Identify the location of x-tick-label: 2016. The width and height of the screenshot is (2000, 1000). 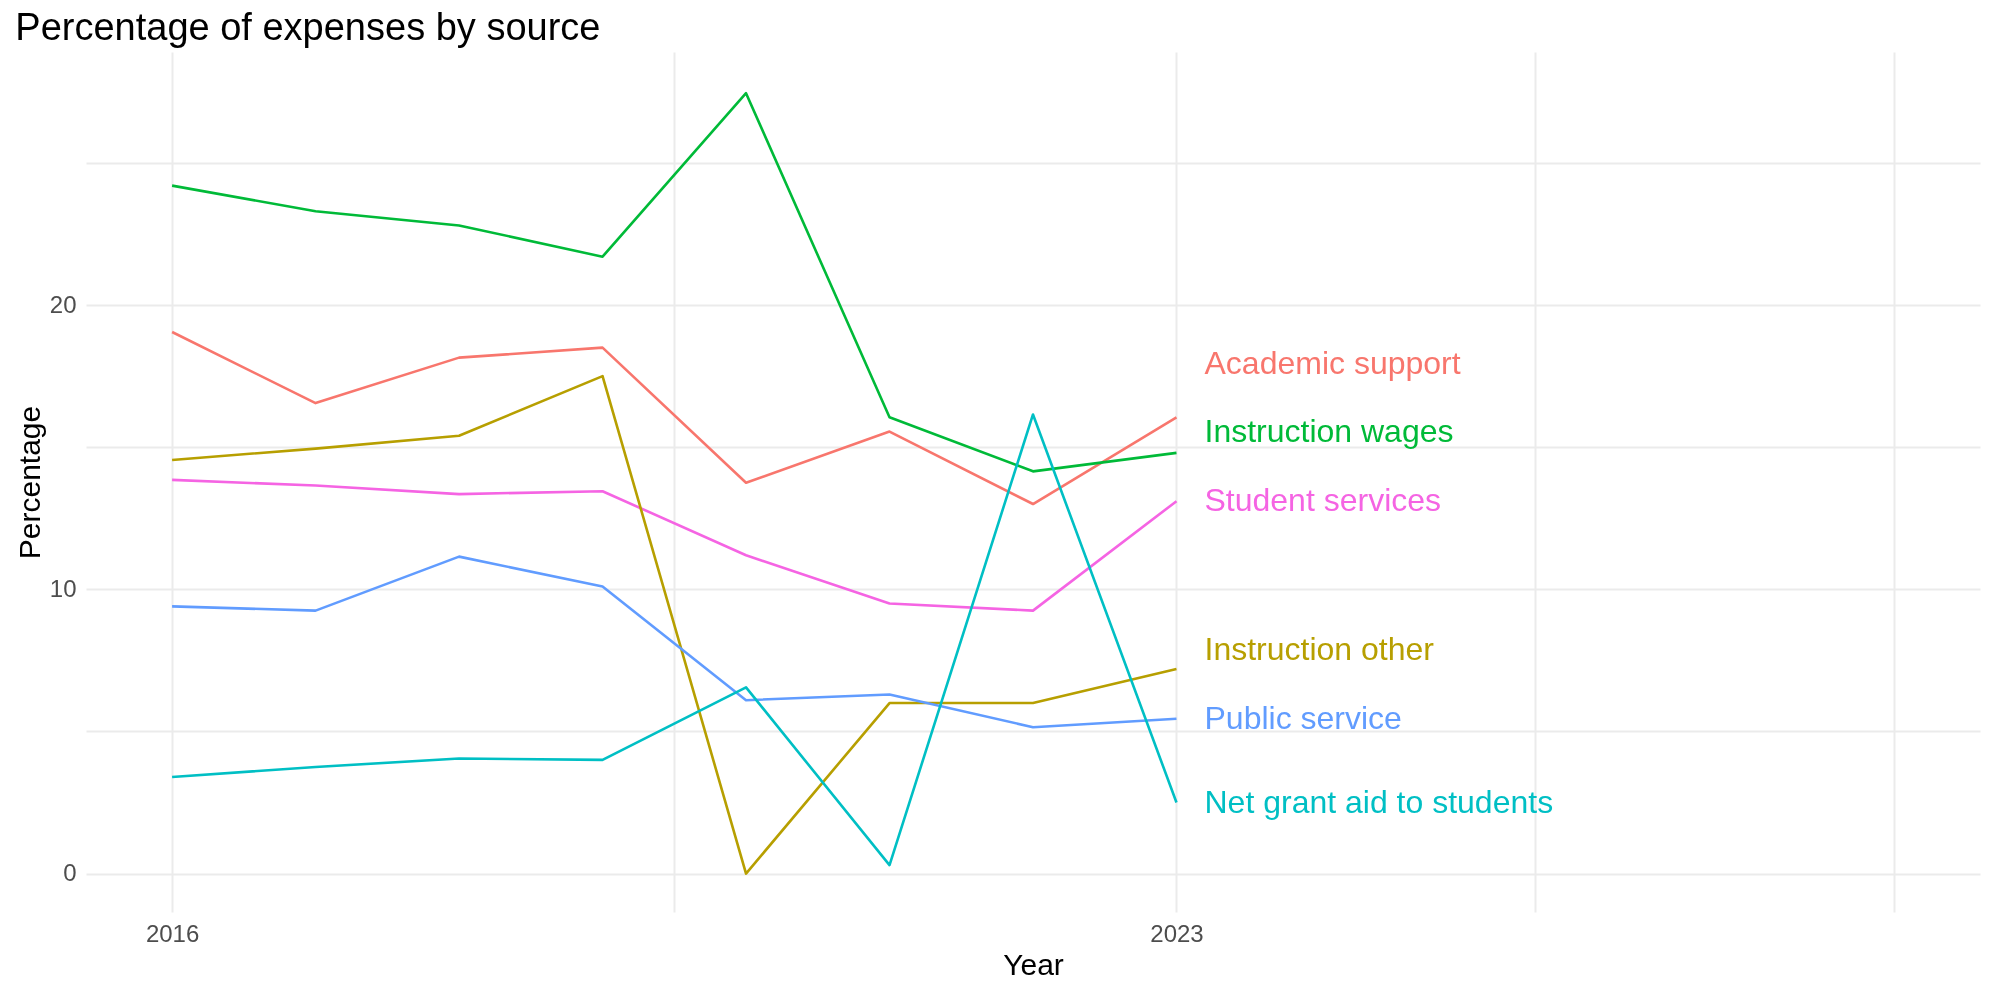
(172, 933).